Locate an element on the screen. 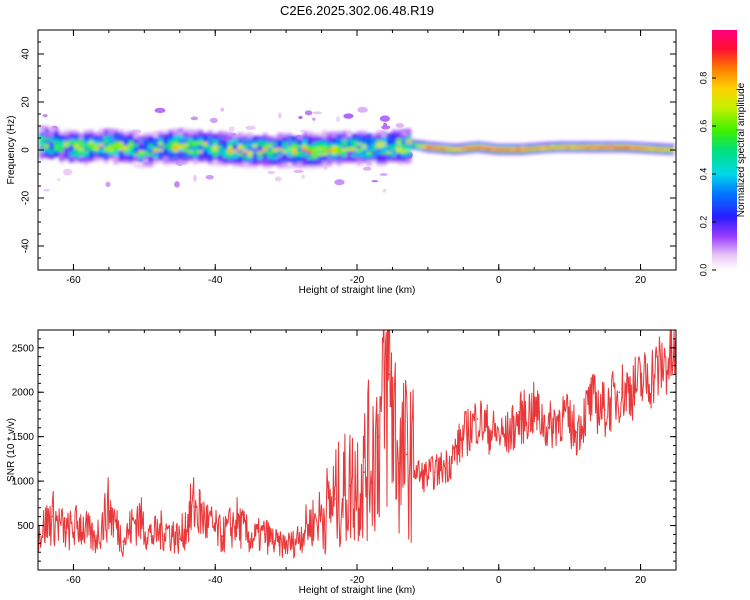 This screenshot has width=750, height=600. y-tick-label: 2000 is located at coordinates (23, 393).